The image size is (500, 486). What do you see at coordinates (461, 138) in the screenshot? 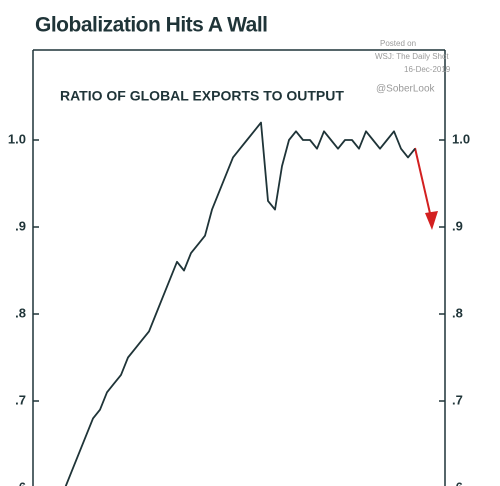
I see `y2-tick-label: 1.0` at bounding box center [461, 138].